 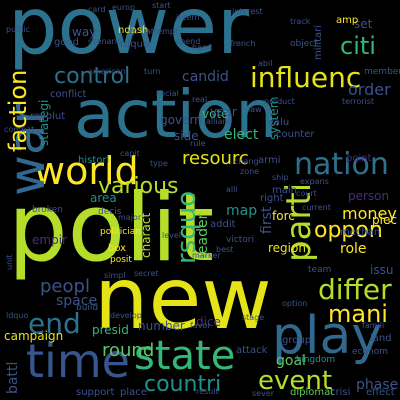 What do you see at coordinates (295, 381) in the screenshot?
I see `word-event: event` at bounding box center [295, 381].